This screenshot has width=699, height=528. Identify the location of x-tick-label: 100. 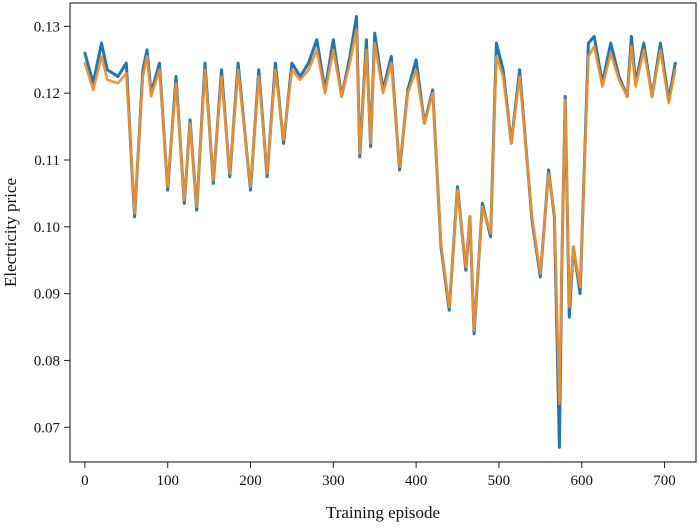
(167, 481).